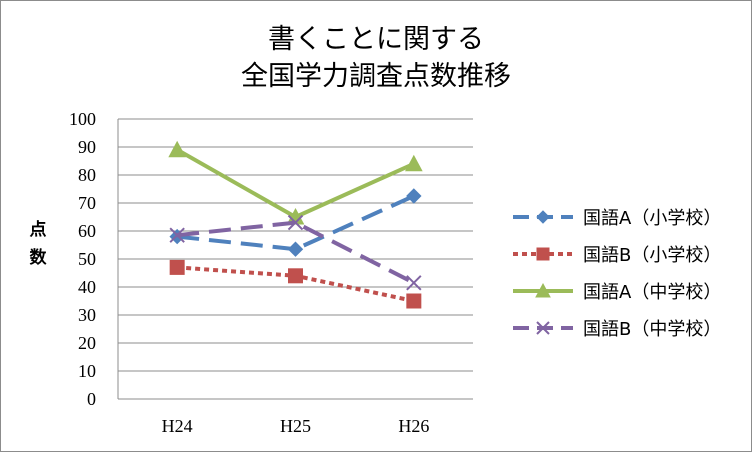 Image resolution: width=752 pixels, height=452 pixels. Describe the element at coordinates (38, 229) in the screenshot. I see `y-axis-label-char-1: 点` at that location.